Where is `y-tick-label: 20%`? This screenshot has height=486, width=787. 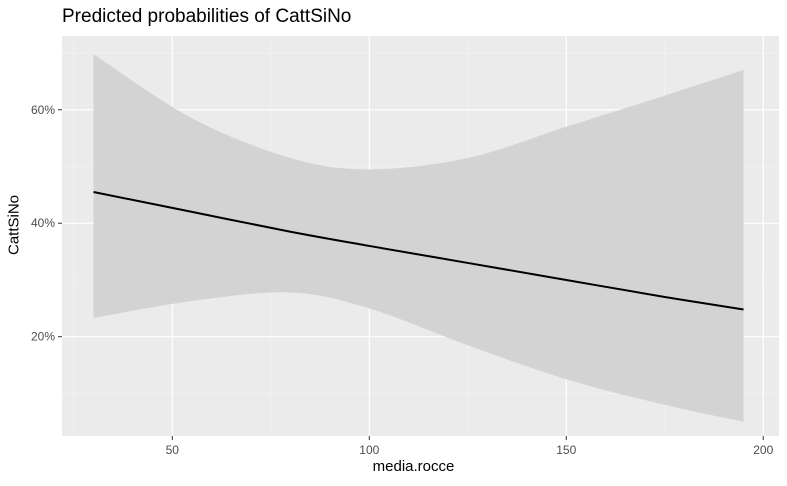 y-tick-label: 20% is located at coordinates (43, 337).